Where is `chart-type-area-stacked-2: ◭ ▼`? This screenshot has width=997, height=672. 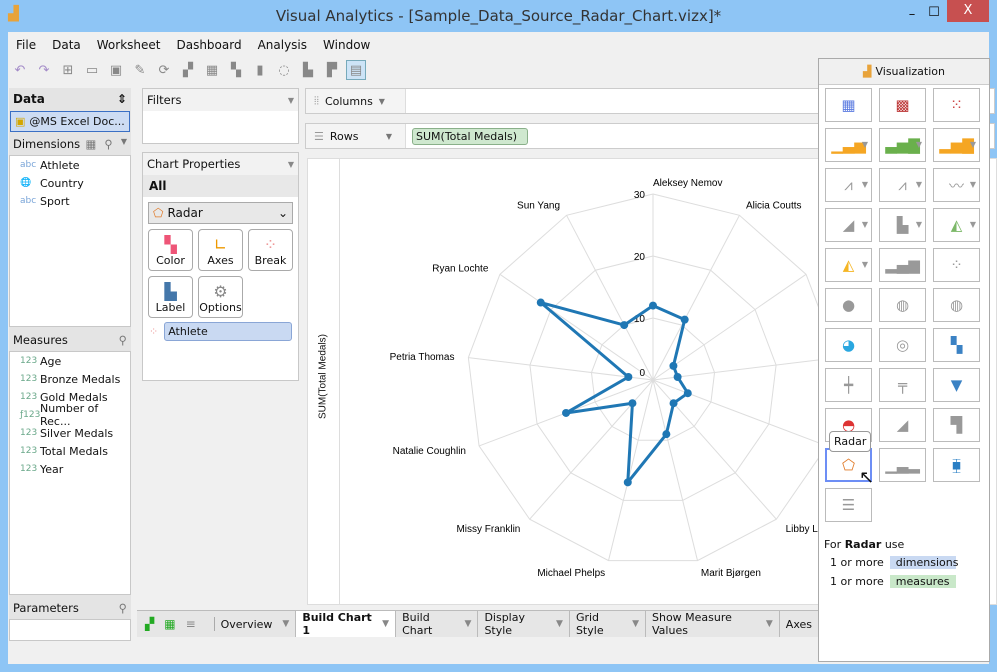
chart-type-area-stacked-2: ◭ ▼ is located at coordinates (848, 265).